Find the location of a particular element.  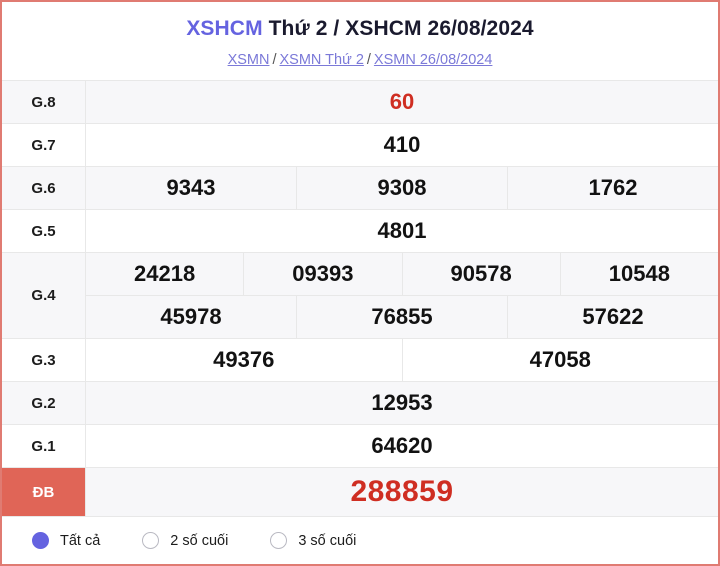

prize-number: 47058 is located at coordinates (560, 359).